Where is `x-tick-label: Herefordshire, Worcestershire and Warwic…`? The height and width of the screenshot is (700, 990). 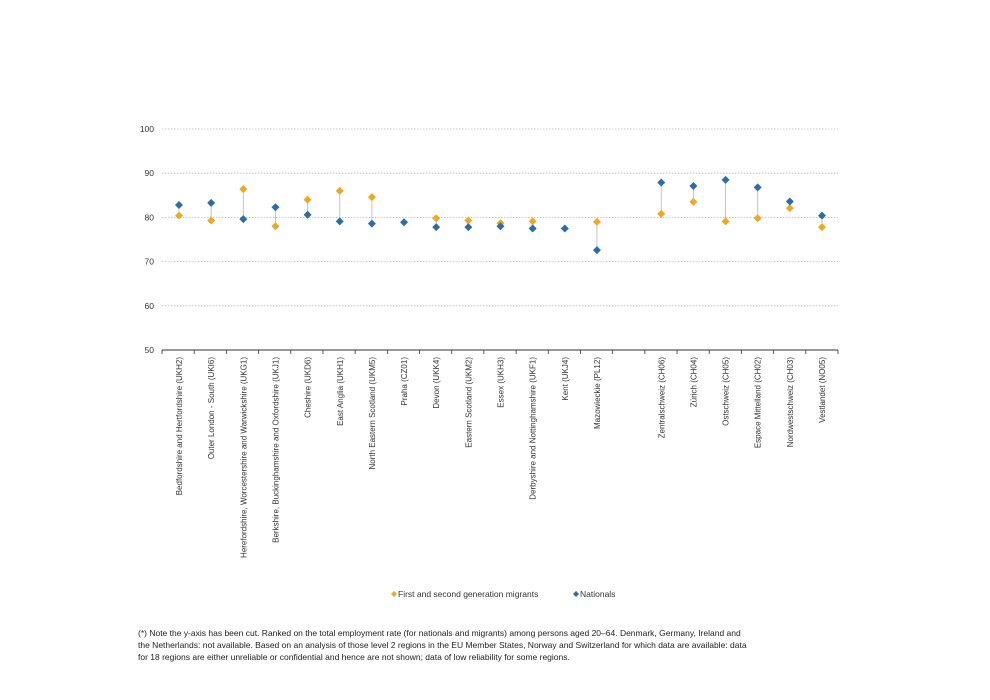 x-tick-label: Herefordshire, Worcestershire and Warwic… is located at coordinates (243, 457).